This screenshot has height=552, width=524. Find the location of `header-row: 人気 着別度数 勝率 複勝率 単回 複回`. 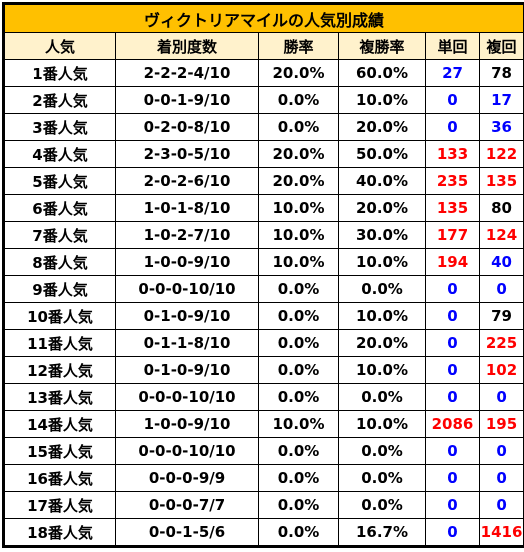

header-row: 人気 着別度数 勝率 複勝率 単回 複回 is located at coordinates (264, 46).